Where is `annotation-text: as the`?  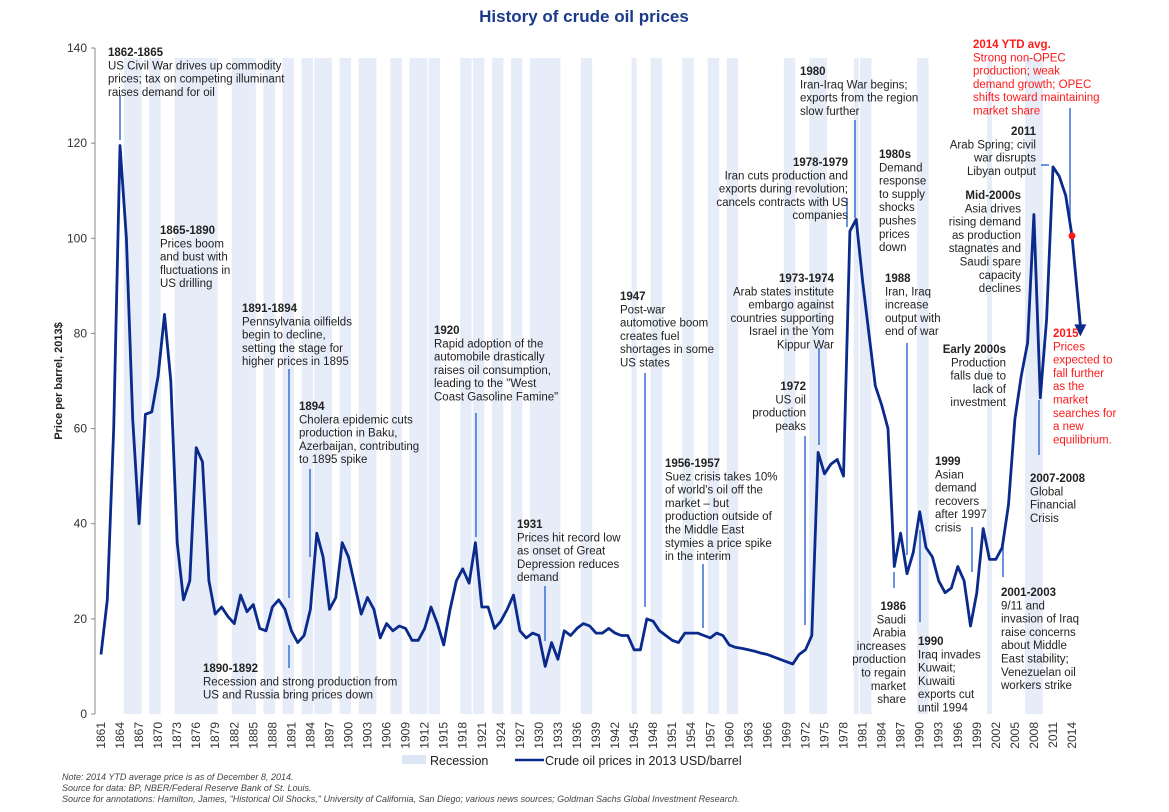
annotation-text: as the is located at coordinates (1068, 387).